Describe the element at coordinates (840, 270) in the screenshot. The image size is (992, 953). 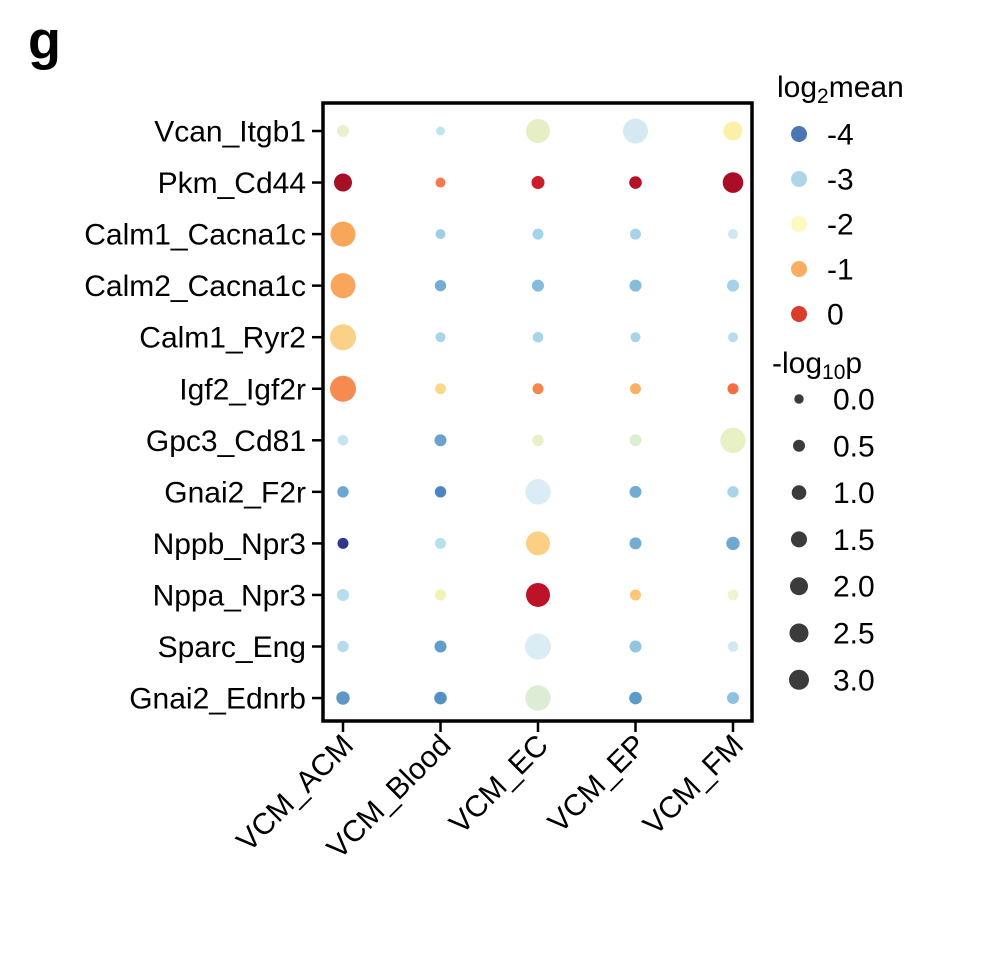
I see `color-legend-label: -1` at that location.